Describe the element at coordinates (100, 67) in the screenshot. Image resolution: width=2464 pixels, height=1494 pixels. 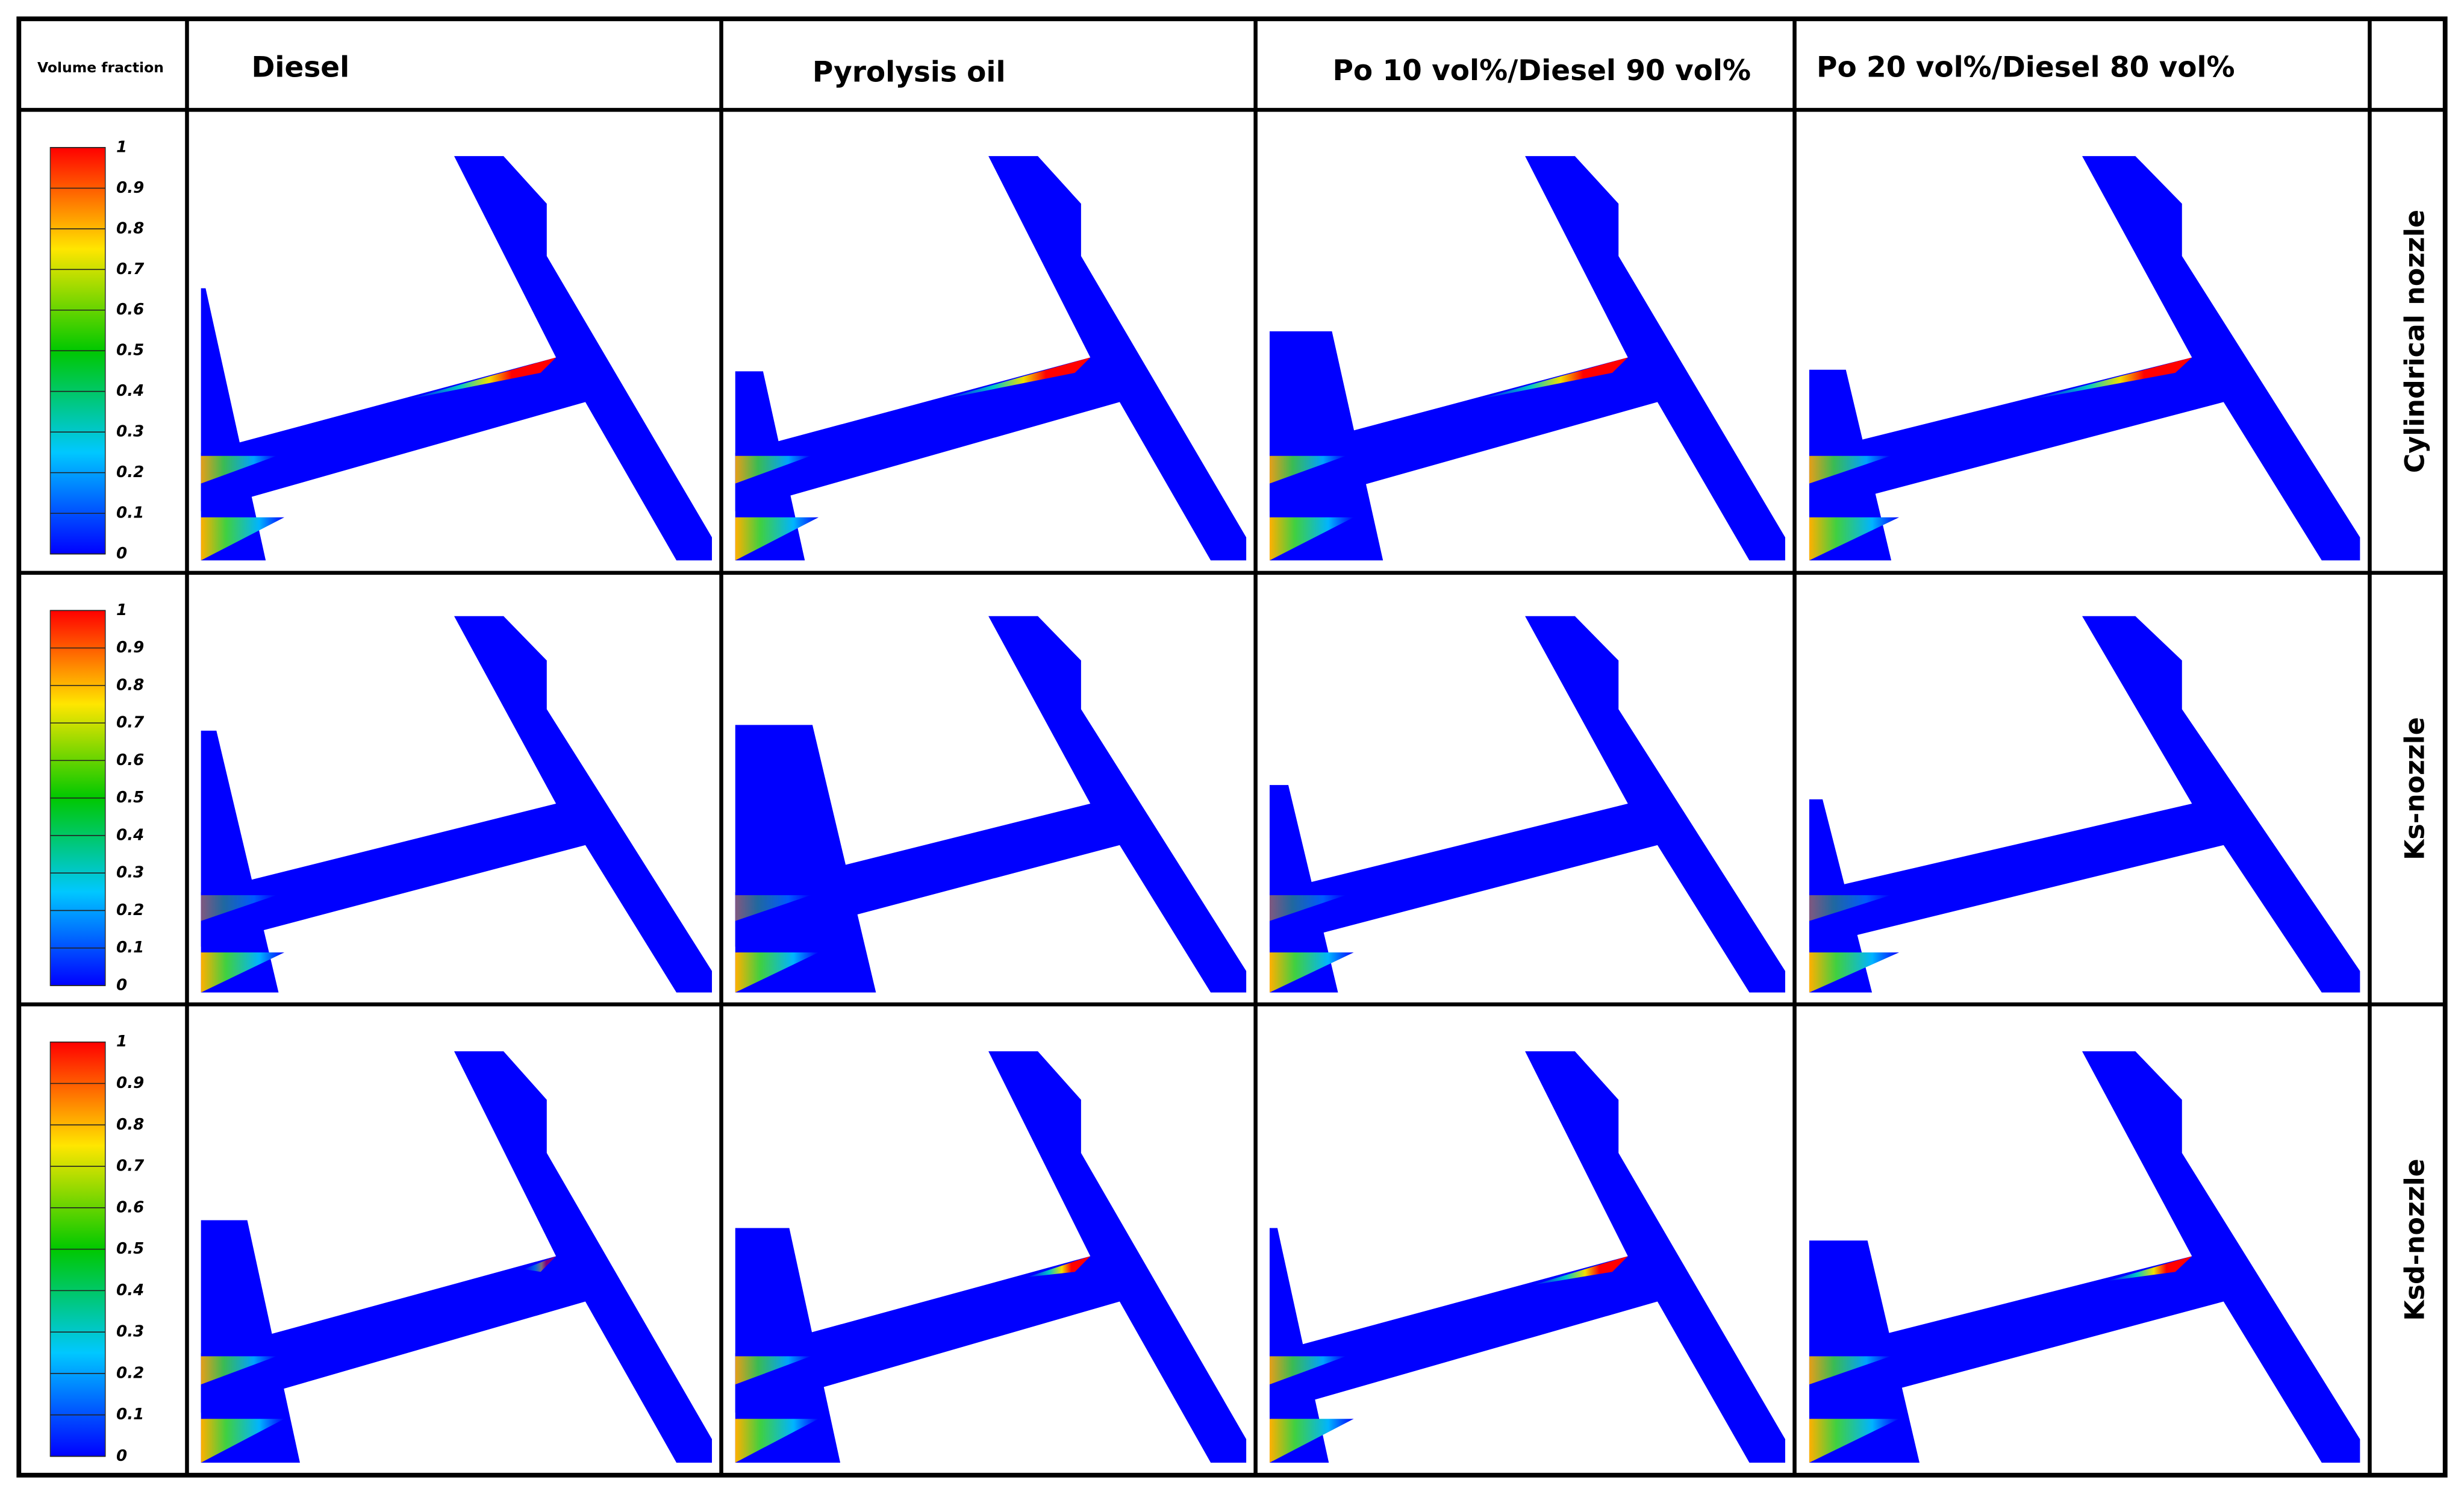
I see `legend-title: Volume fraction` at that location.